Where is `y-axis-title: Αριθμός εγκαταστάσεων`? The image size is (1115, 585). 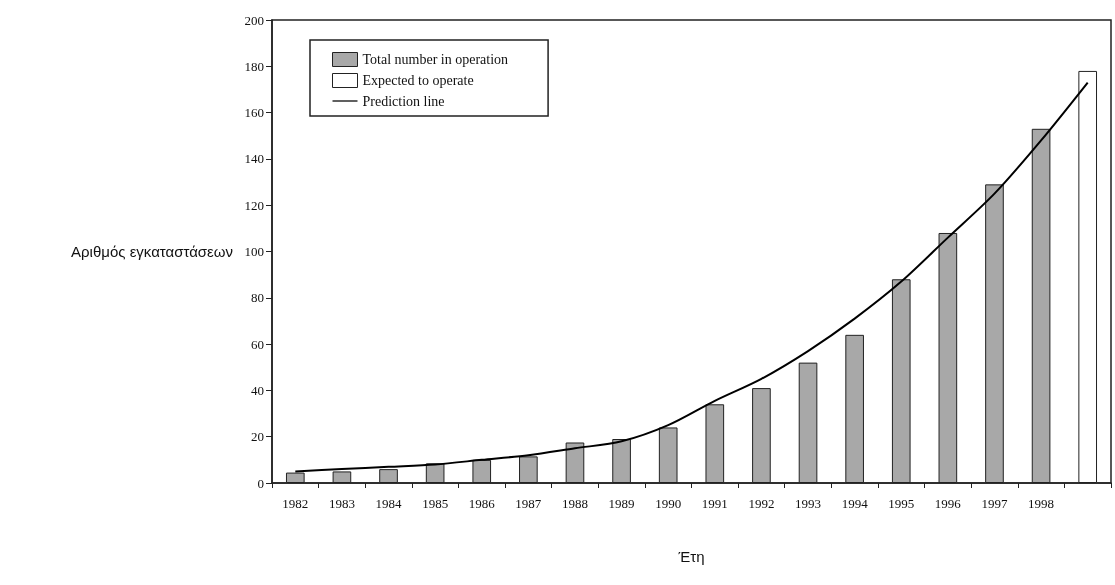 y-axis-title: Αριθμός εγκαταστάσεων is located at coordinates (152, 251).